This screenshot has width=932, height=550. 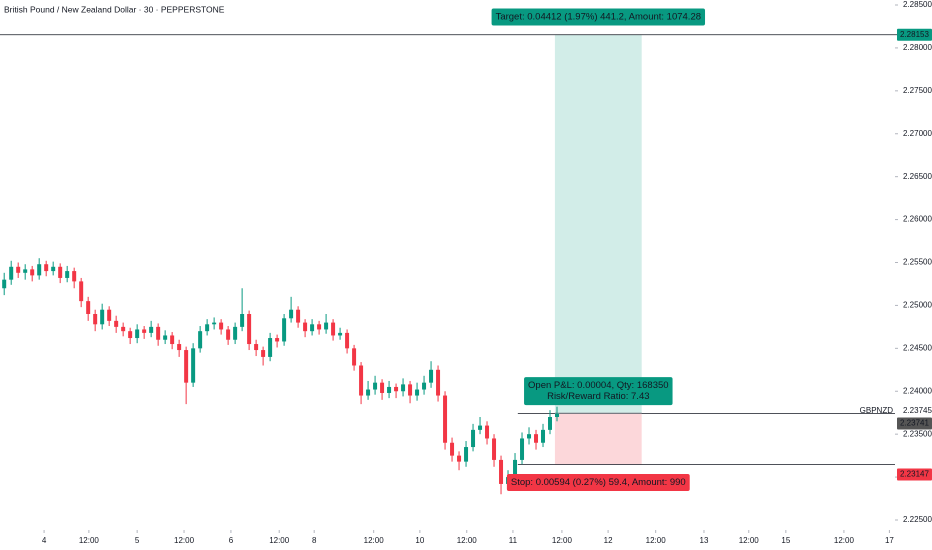 I want to click on price-label: 2.23741, so click(x=914, y=423).